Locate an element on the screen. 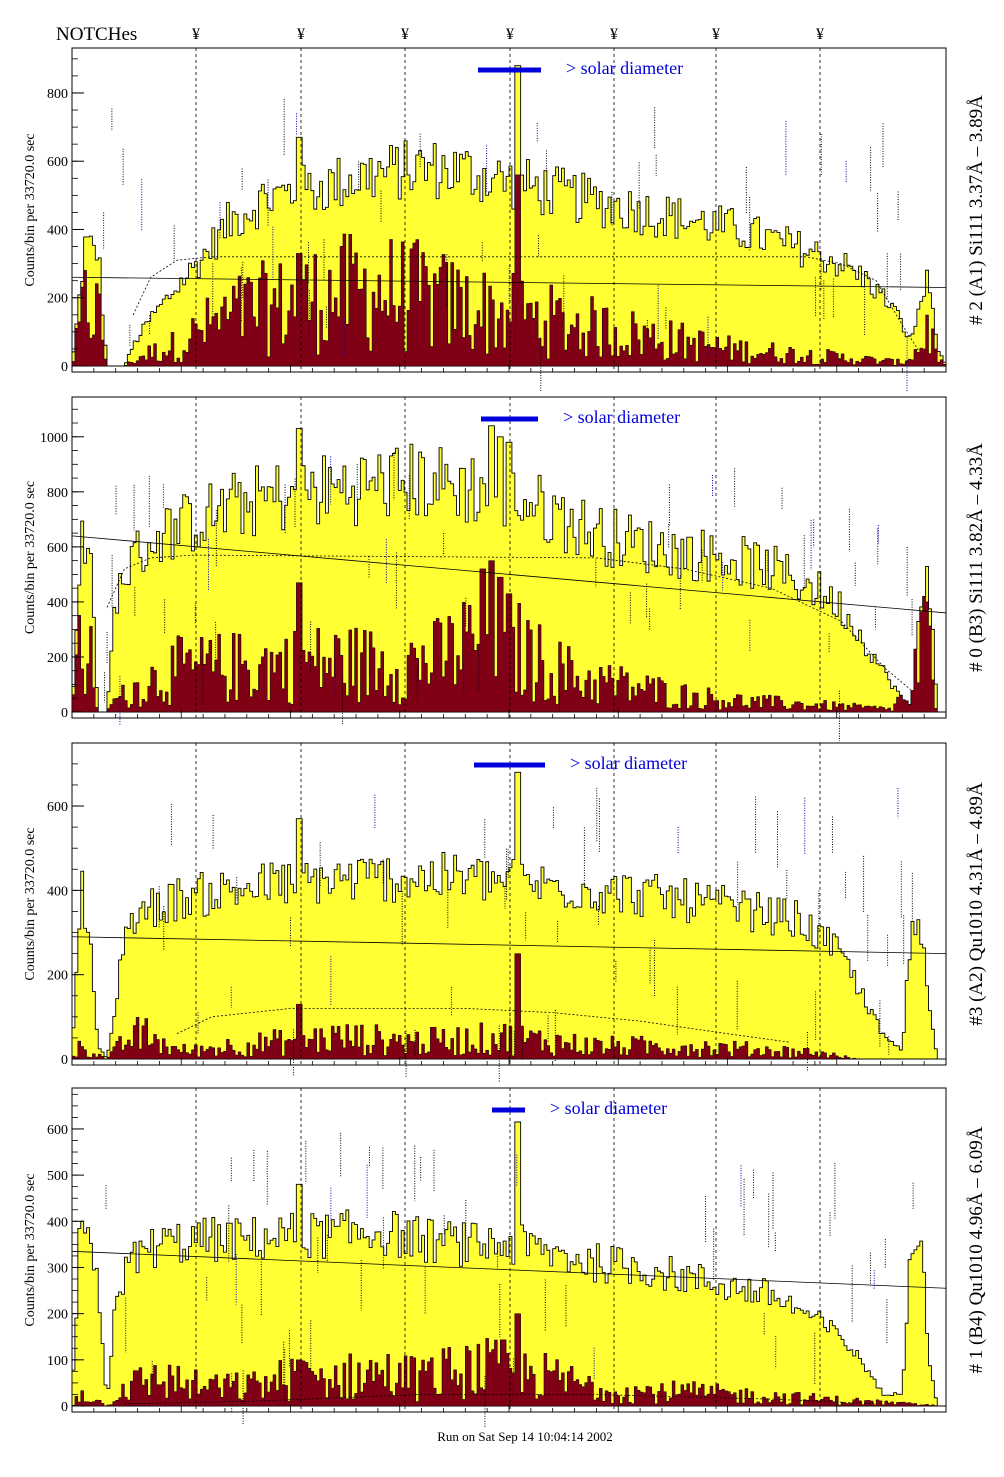  detector-label: # 1 (B4) Qu1010 4.96Å – 6.09Å is located at coordinates (976, 1249).